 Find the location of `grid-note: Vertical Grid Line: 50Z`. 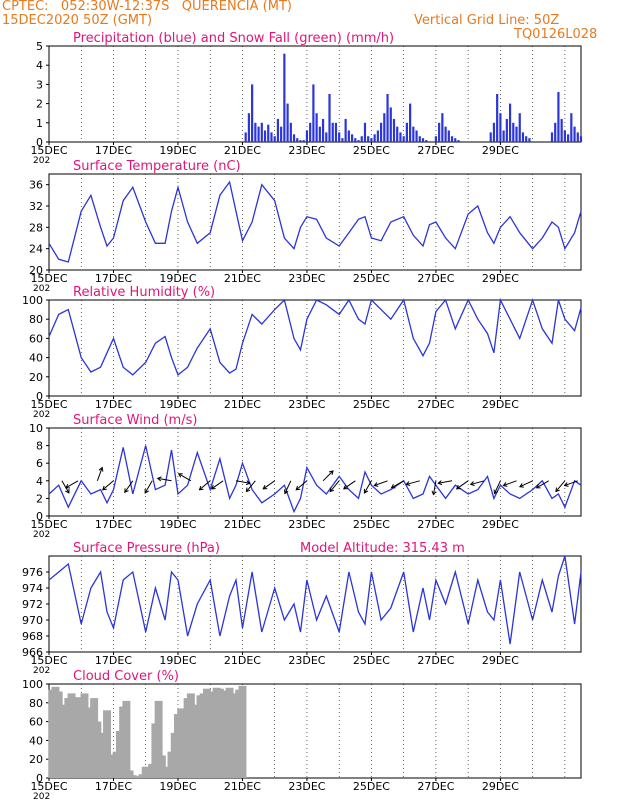

grid-note: Vertical Grid Line: 50Z is located at coordinates (487, 20).